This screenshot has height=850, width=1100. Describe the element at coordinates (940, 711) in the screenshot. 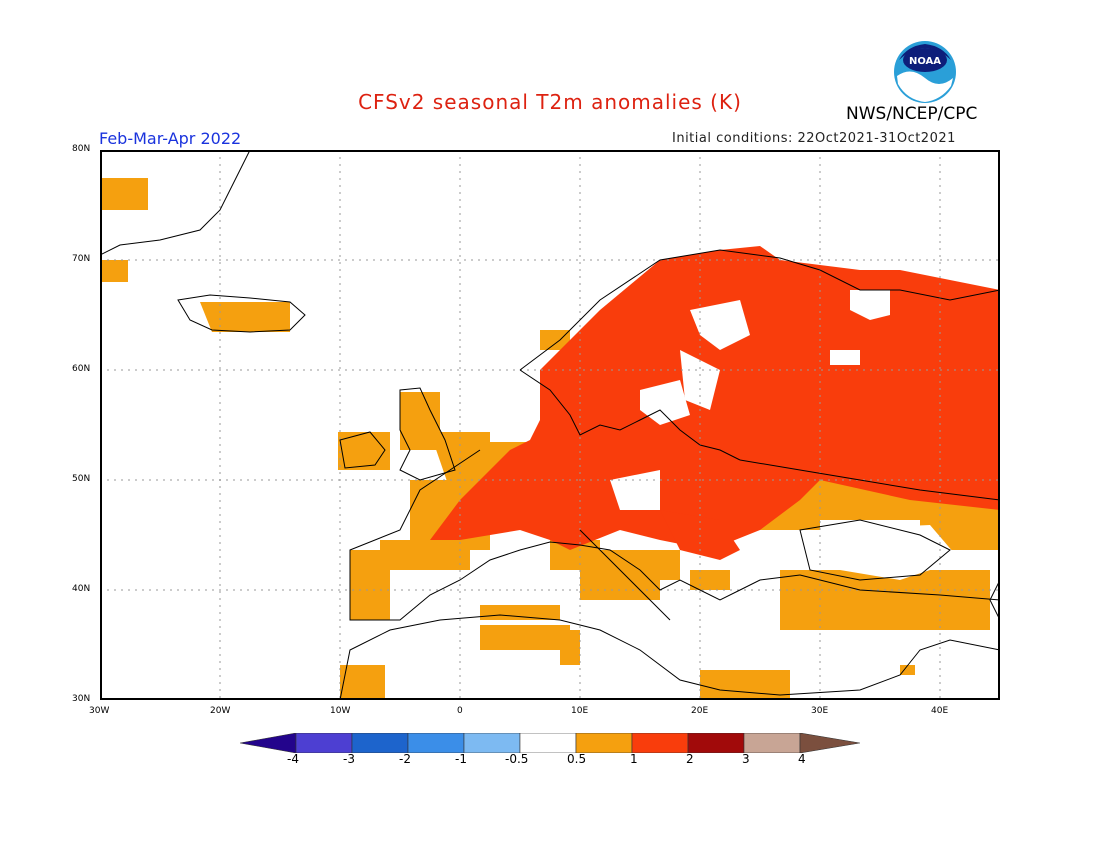

I see `lon-tick-40e: 40E` at that location.